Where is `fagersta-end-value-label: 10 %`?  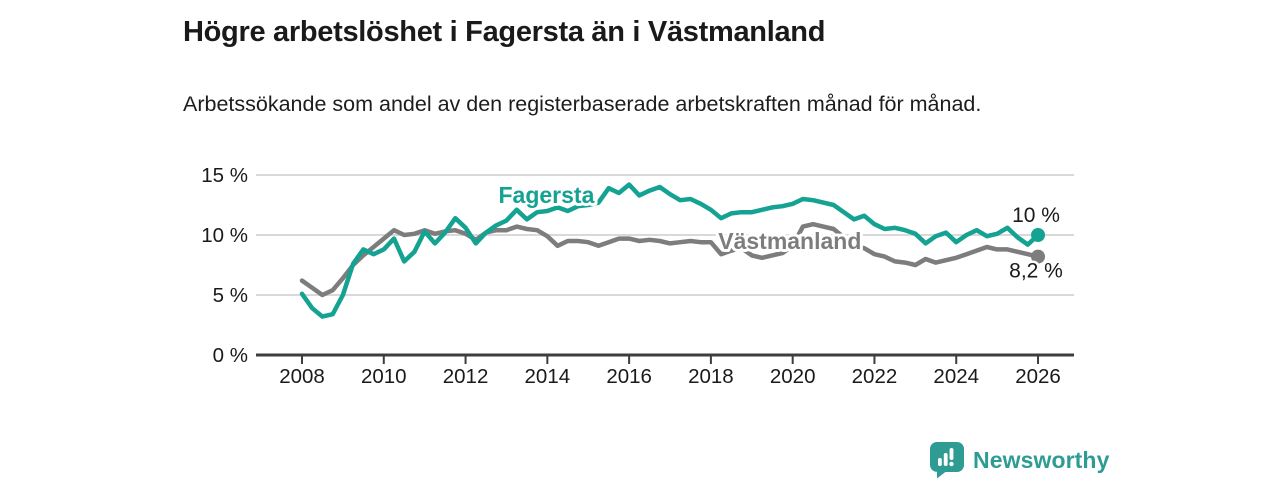 fagersta-end-value-label: 10 % is located at coordinates (1036, 215).